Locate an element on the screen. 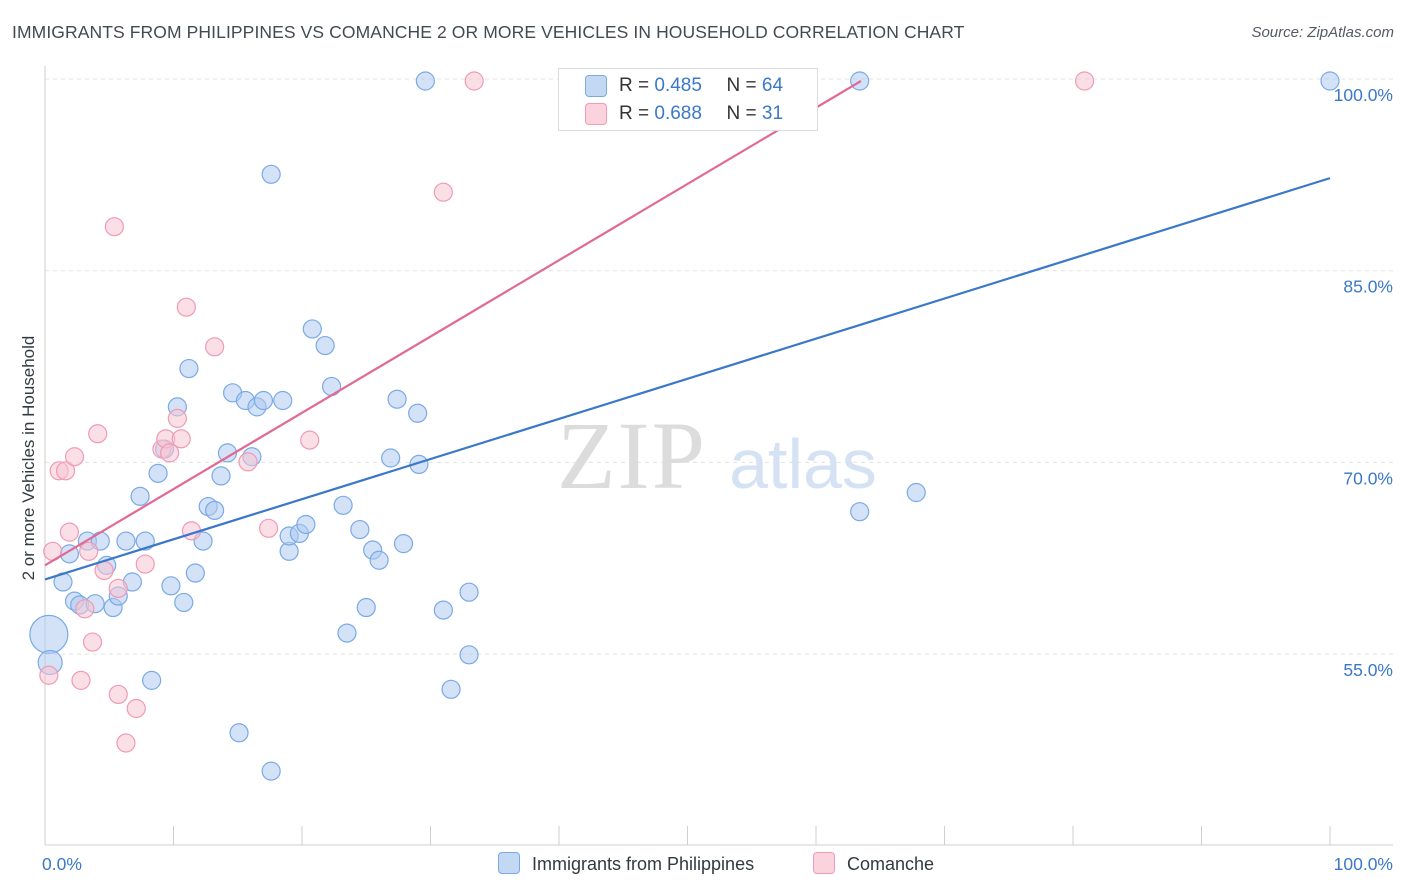 The width and height of the screenshot is (1406, 892). bottom-legend-swatch-philippines is located at coordinates (509, 863).